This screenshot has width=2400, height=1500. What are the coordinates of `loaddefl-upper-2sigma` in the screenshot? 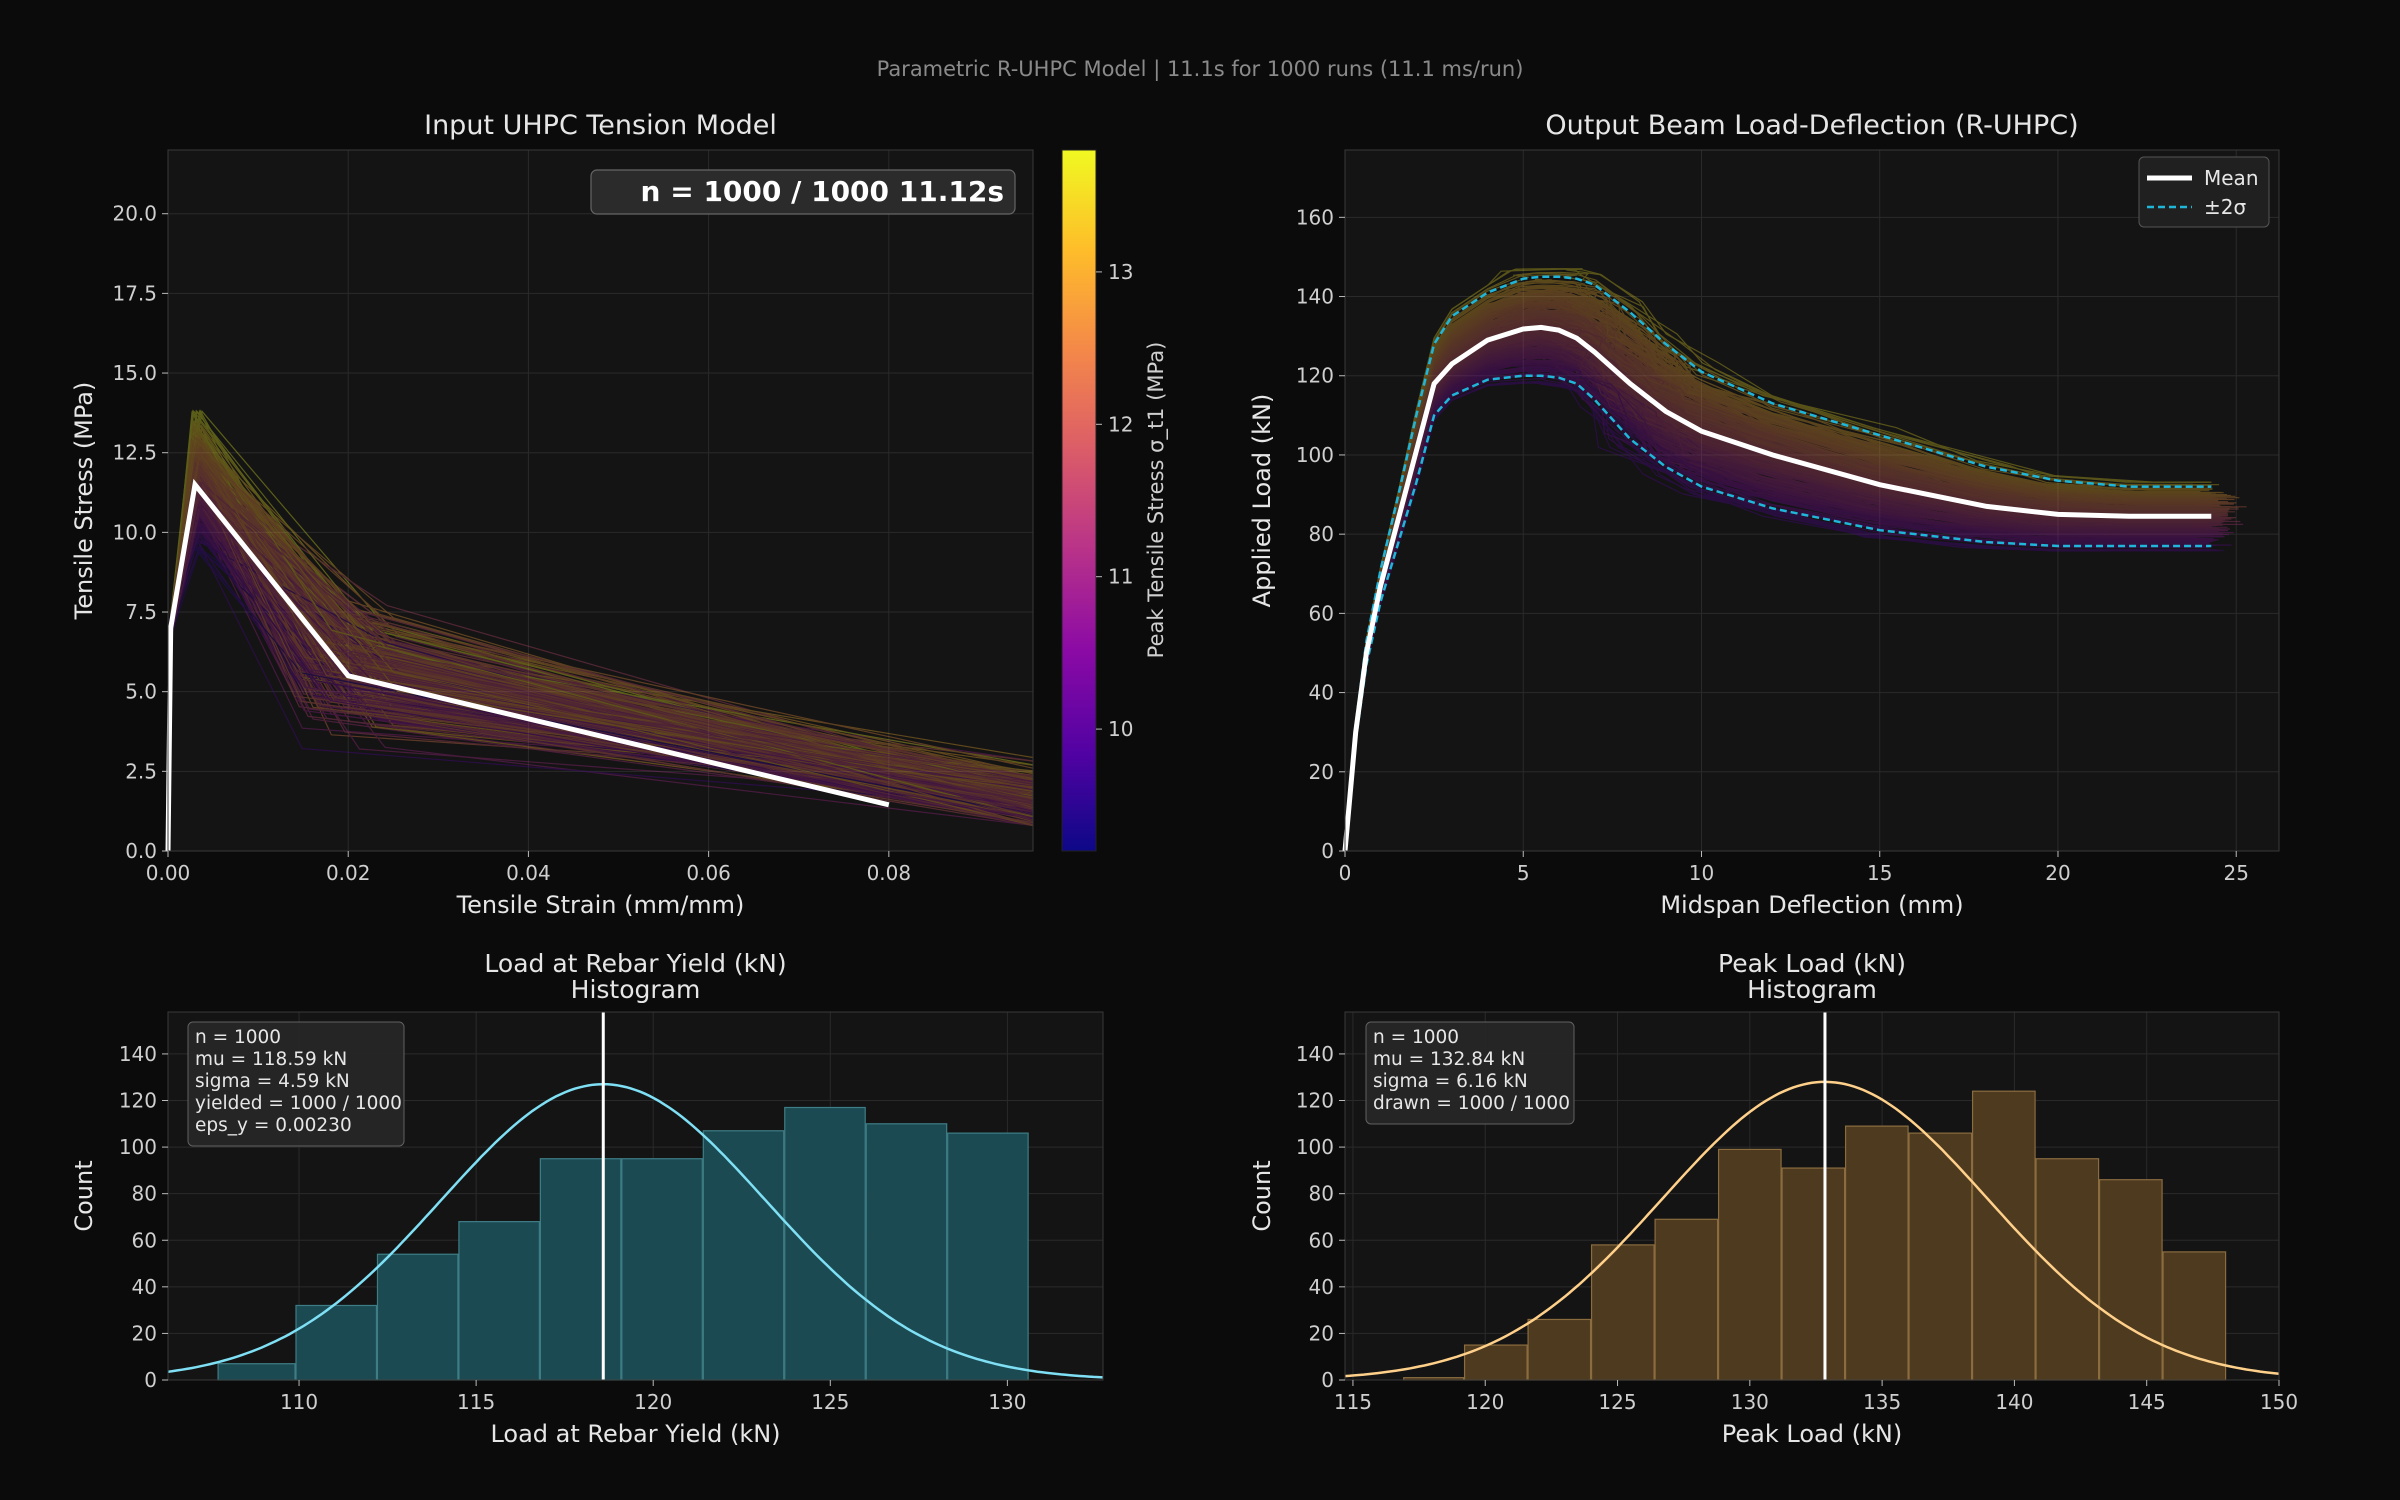 It's located at (1777, 563).